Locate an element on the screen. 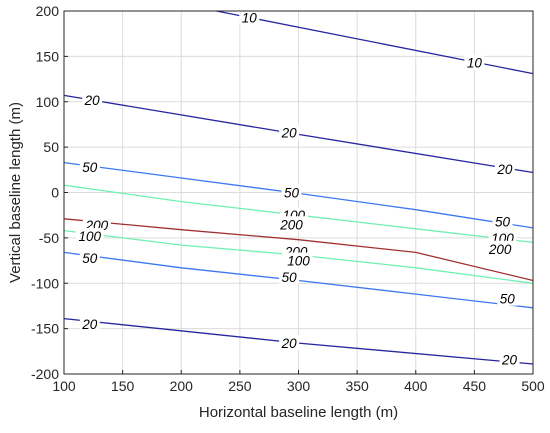  y-tick-label: -100 is located at coordinates (45, 283).